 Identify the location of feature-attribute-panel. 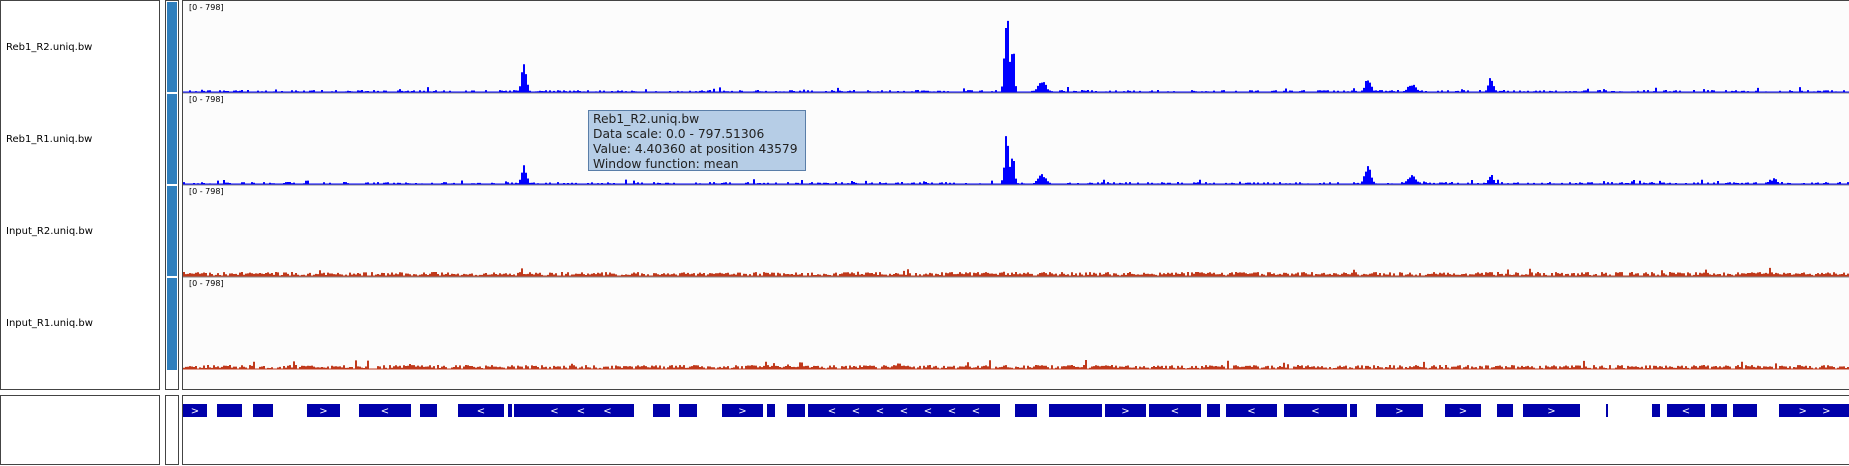
(172, 430).